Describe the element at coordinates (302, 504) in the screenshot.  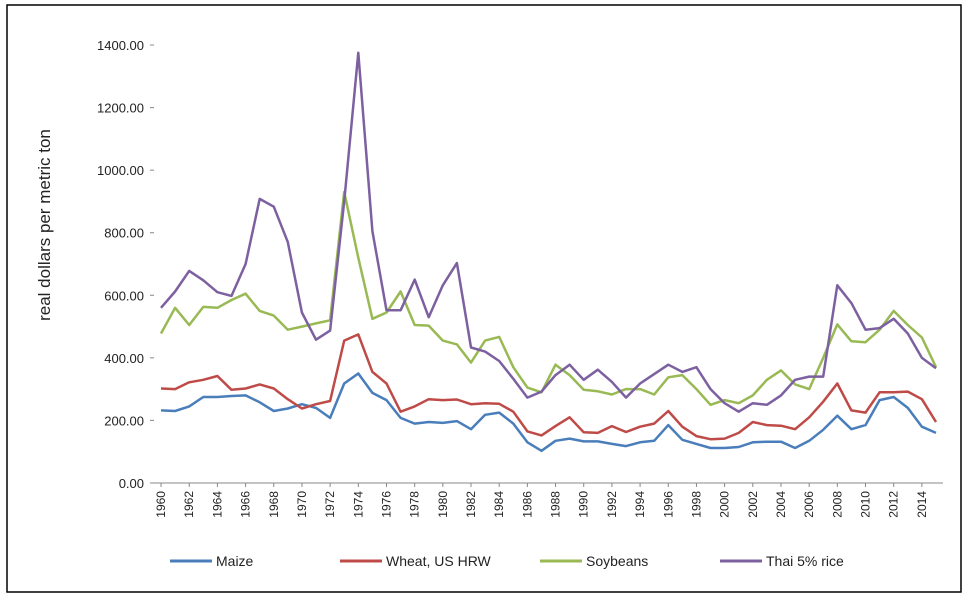
I see `x-tick-label: 1970` at that location.